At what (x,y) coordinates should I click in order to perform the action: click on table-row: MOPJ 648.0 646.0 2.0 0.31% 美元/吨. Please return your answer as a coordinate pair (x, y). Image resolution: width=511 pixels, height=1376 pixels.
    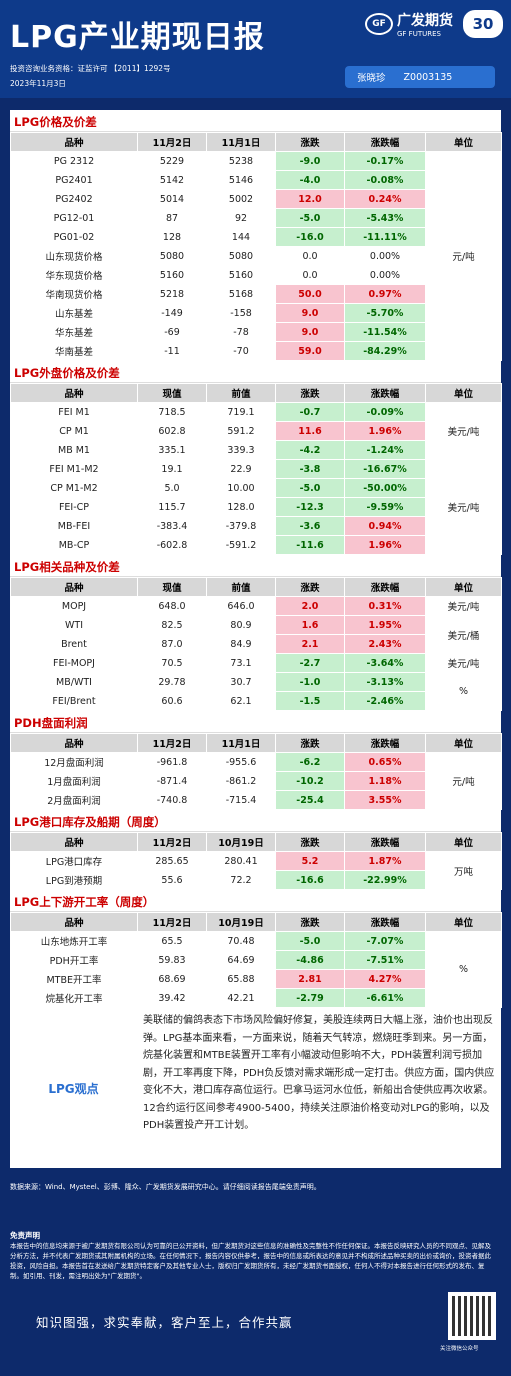
    Looking at the image, I should click on (256, 606).